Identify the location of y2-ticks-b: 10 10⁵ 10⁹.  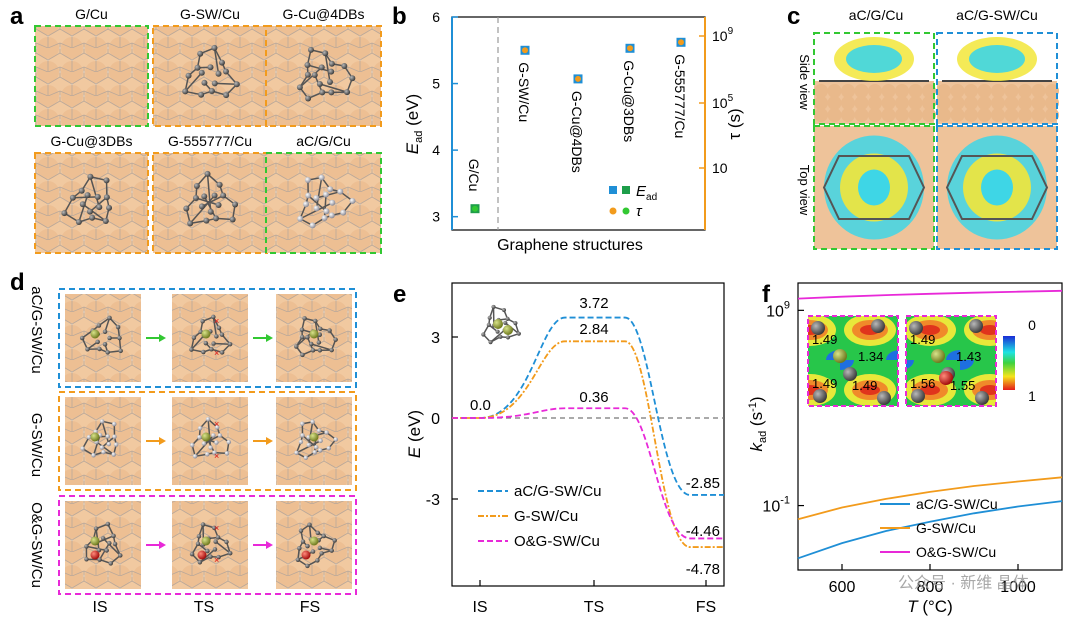
(716, 101).